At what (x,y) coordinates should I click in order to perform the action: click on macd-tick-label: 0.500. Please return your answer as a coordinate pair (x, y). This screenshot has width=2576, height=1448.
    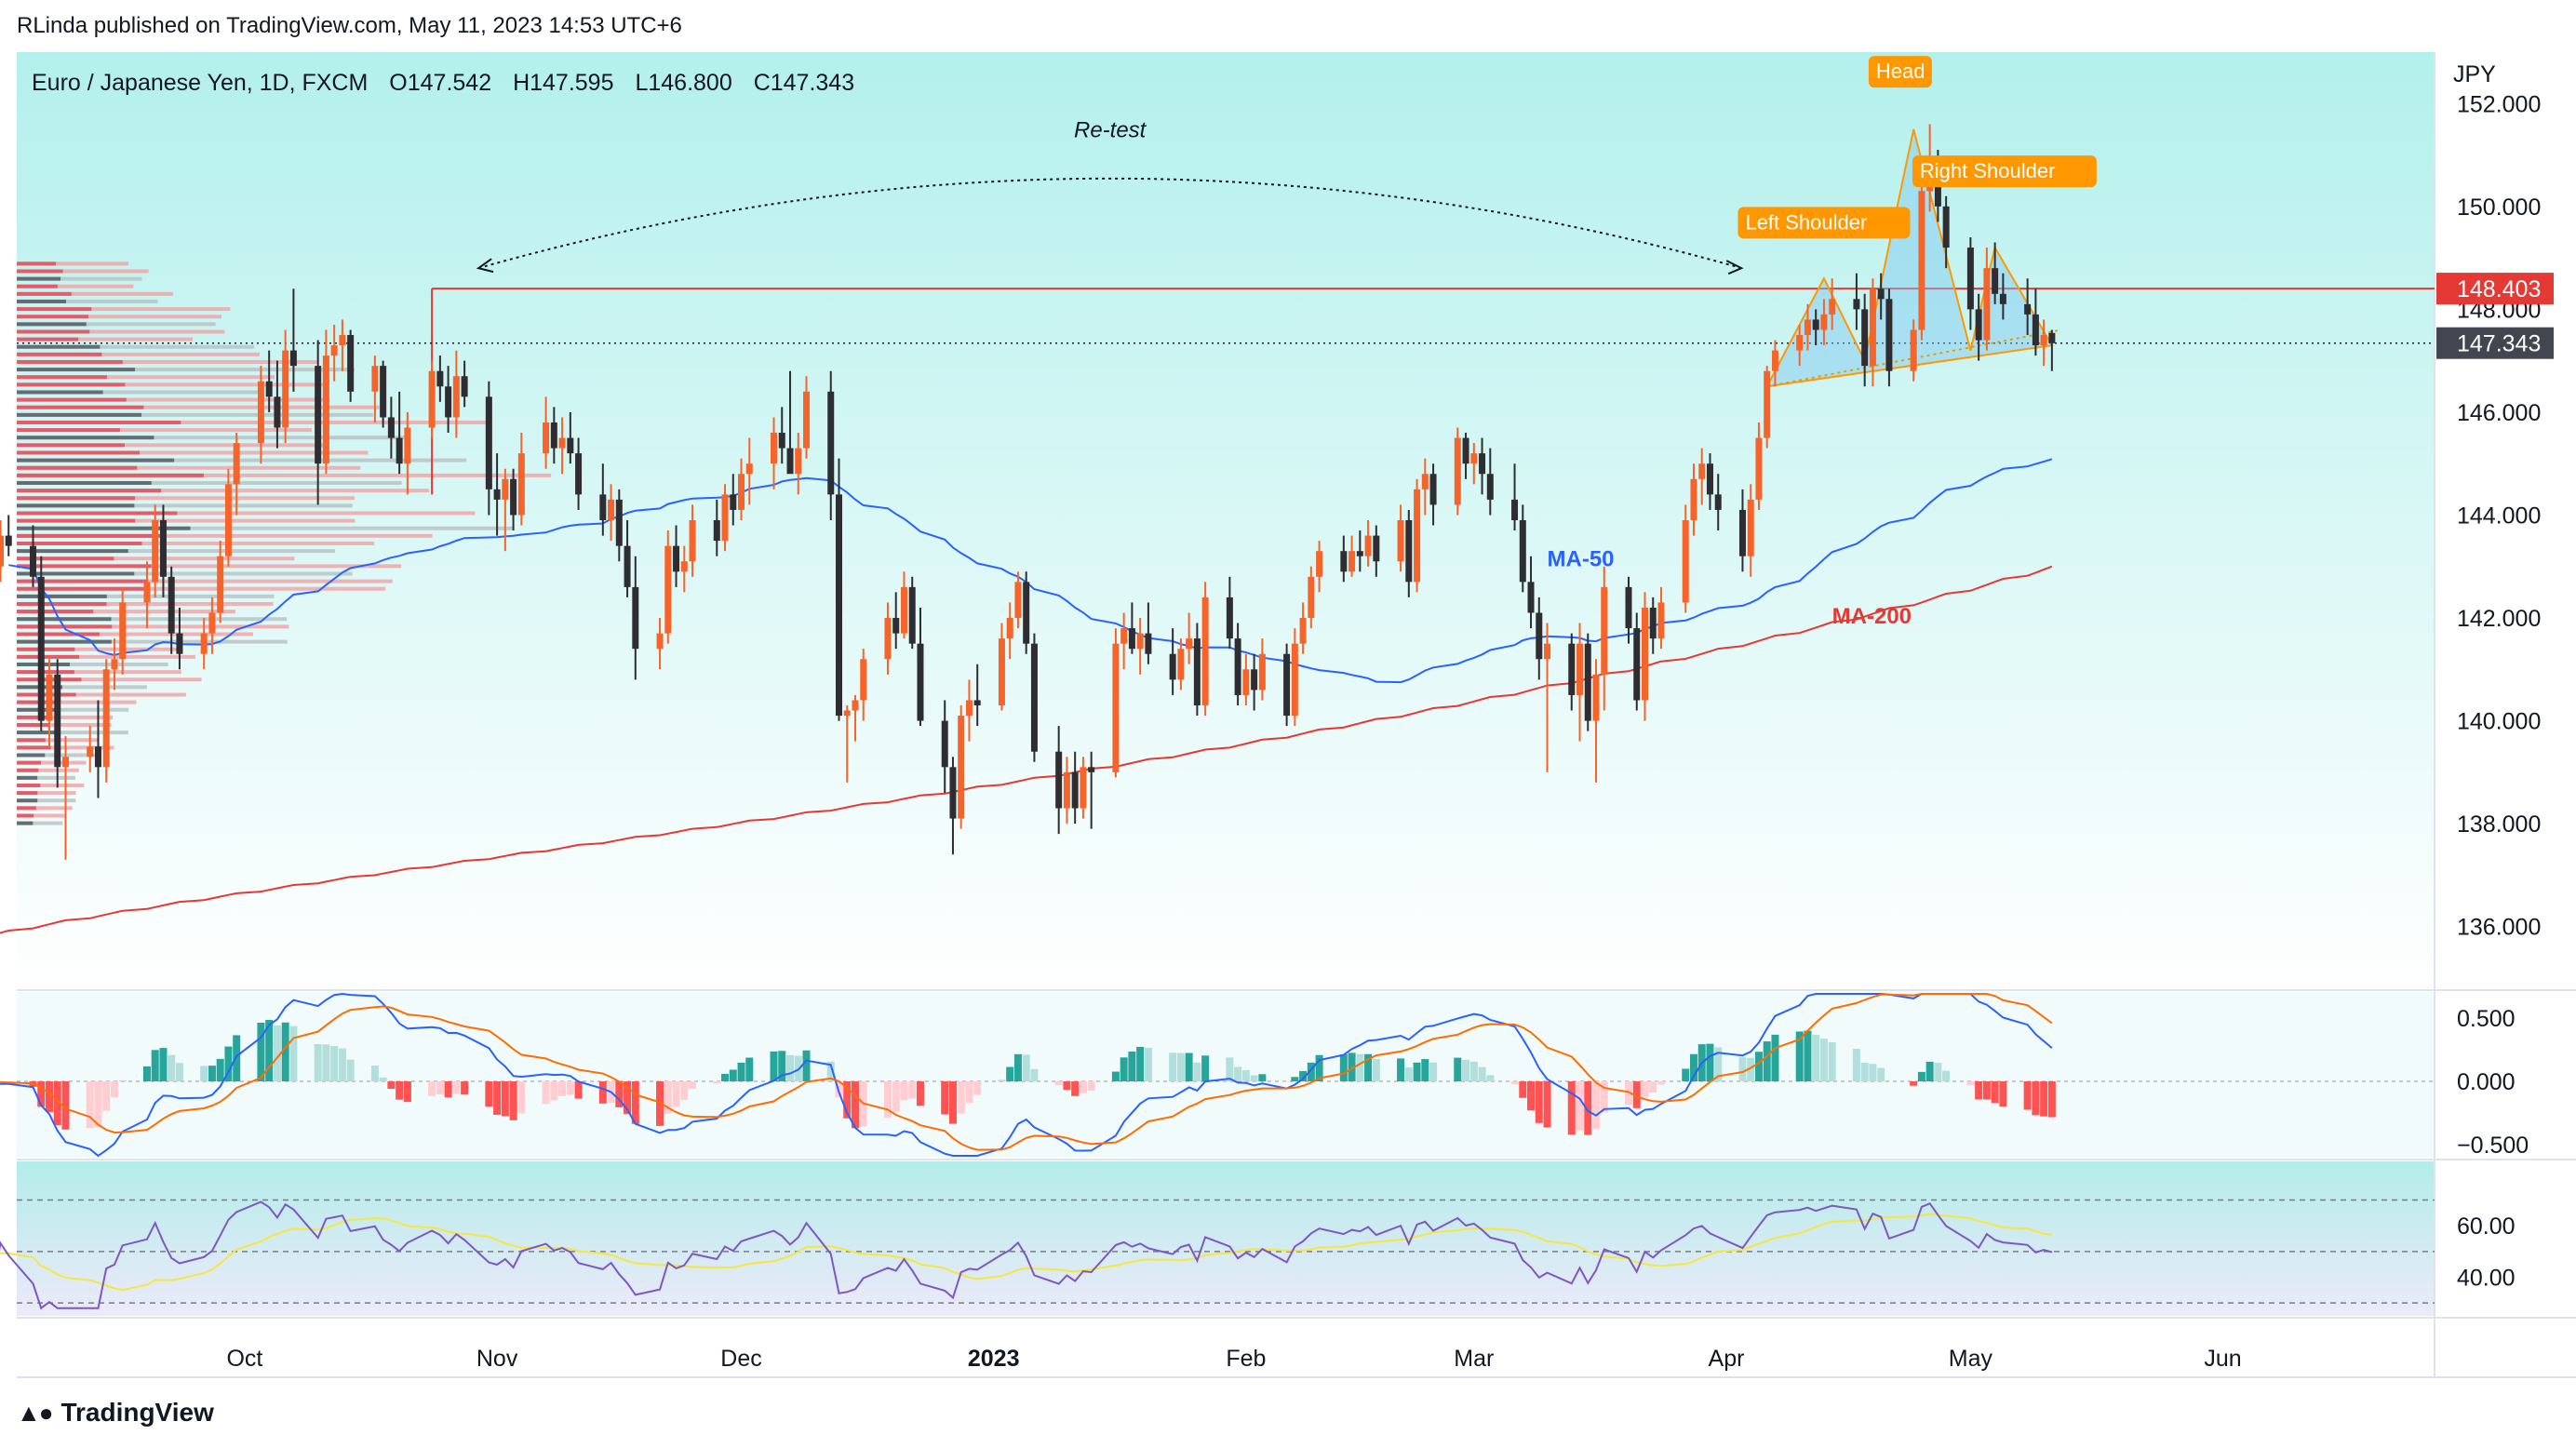
    Looking at the image, I should click on (2486, 1019).